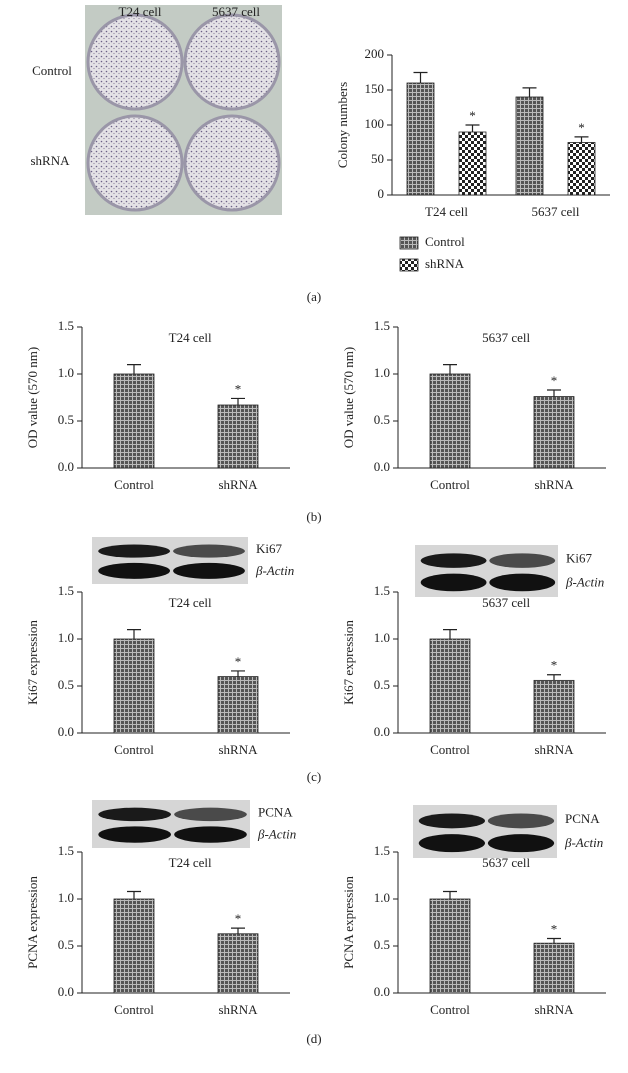 Image resolution: width=628 pixels, height=1073 pixels. Describe the element at coordinates (313, 516) in the screenshot. I see `panel-label: (b)` at that location.